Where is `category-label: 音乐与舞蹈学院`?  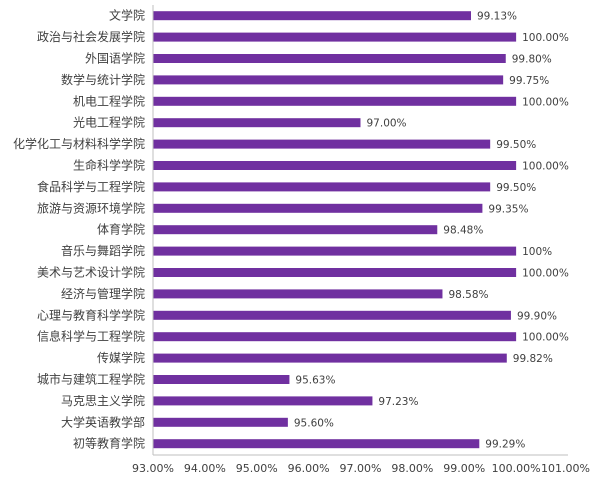
category-label: 音乐与舞蹈学院 is located at coordinates (103, 250).